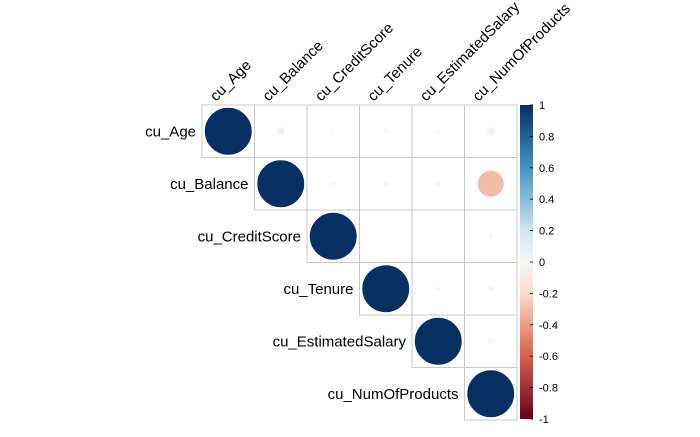 The image size is (700, 437). Describe the element at coordinates (385, 236) in the screenshot. I see `corr-circle-cu_CreditScore-cu_Tenure` at that location.